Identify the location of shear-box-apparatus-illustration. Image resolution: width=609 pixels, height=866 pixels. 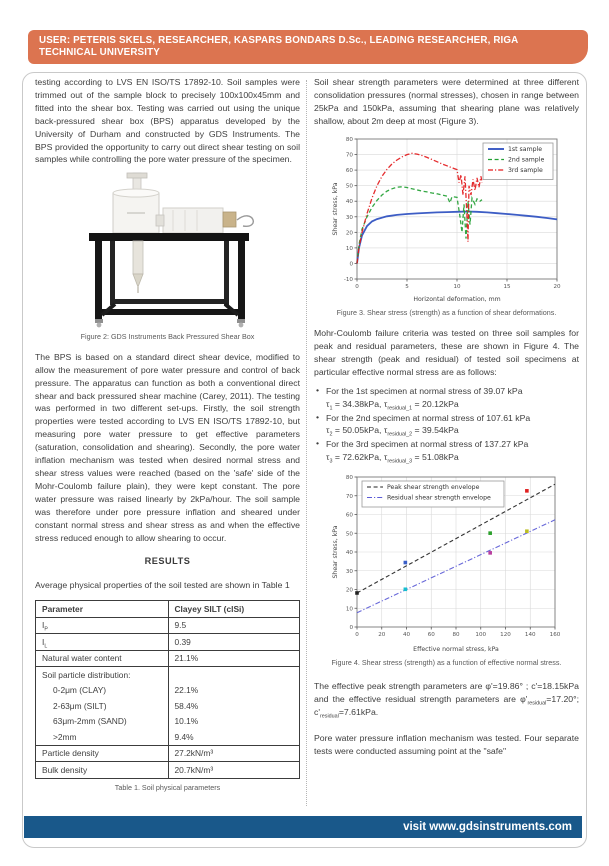
(167, 250).